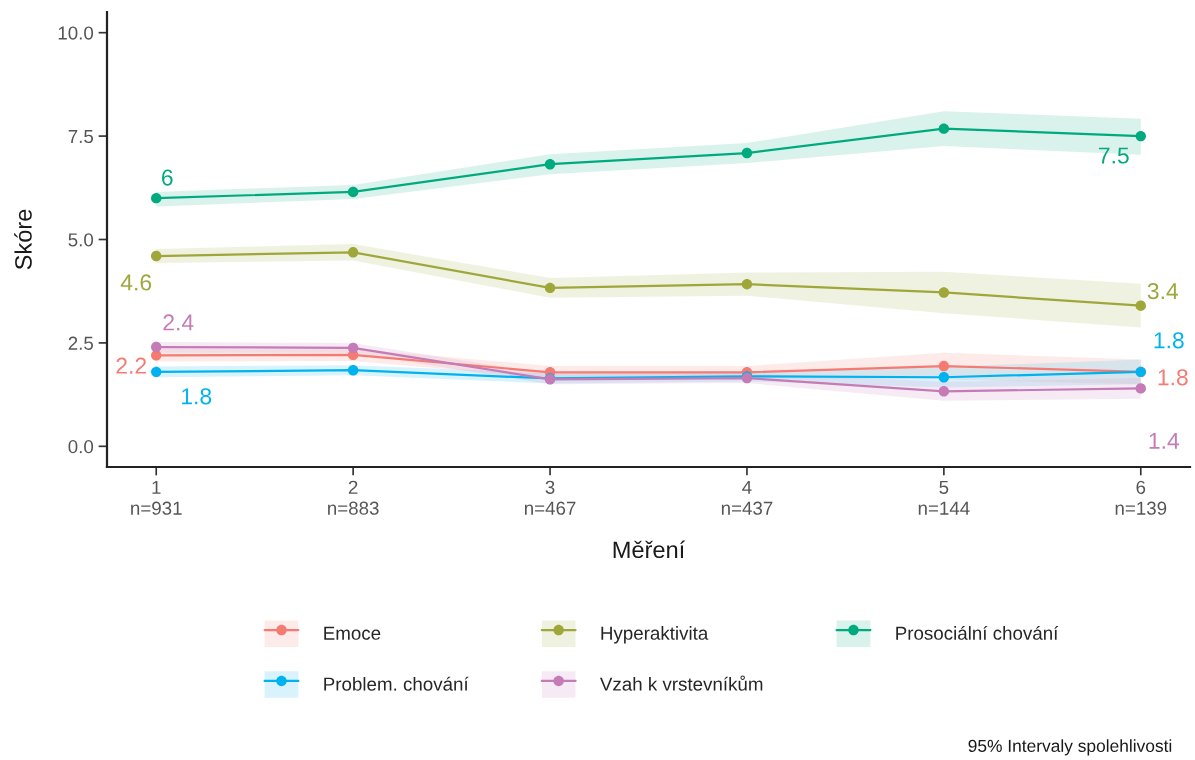 The width and height of the screenshot is (1195, 760). Describe the element at coordinates (156, 497) in the screenshot. I see `x-tick-label: 1 n=931` at that location.